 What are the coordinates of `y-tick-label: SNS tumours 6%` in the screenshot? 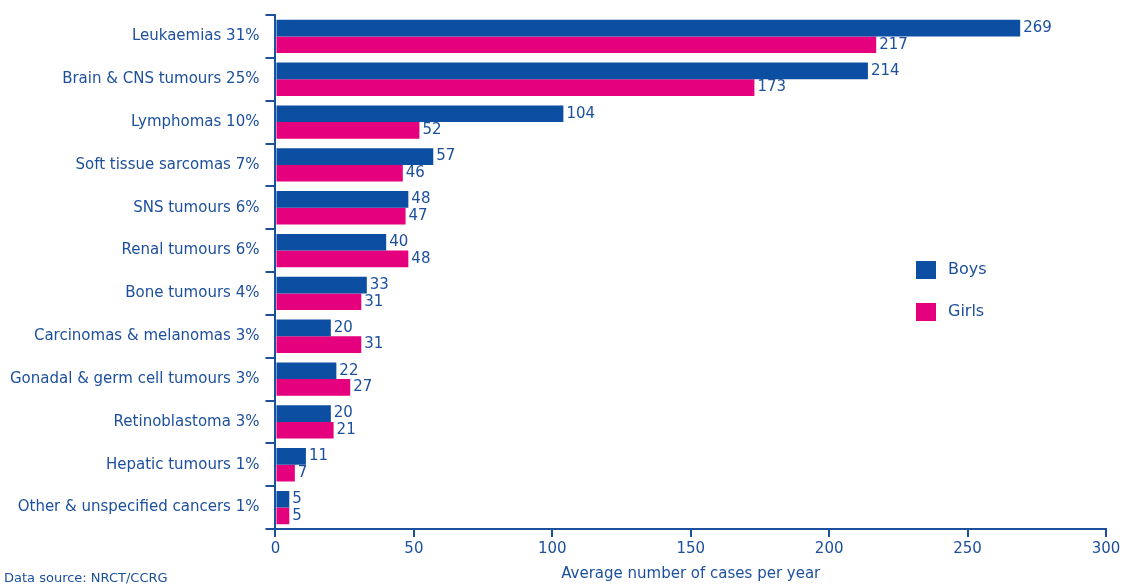 It's located at (196, 206).